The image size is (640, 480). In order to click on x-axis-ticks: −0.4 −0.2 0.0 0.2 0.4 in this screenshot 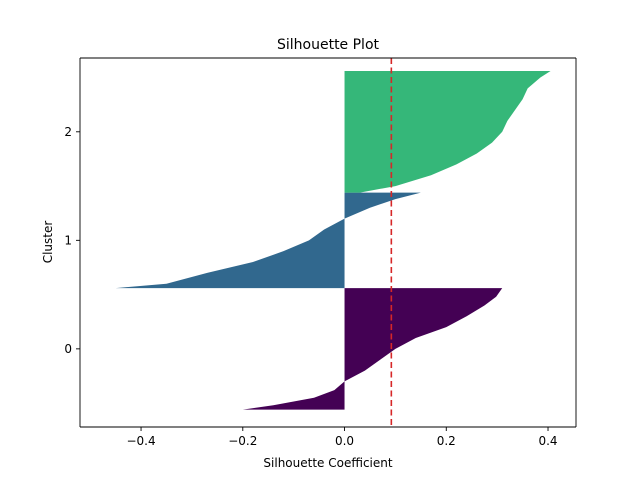, I will do `click(342, 437)`.